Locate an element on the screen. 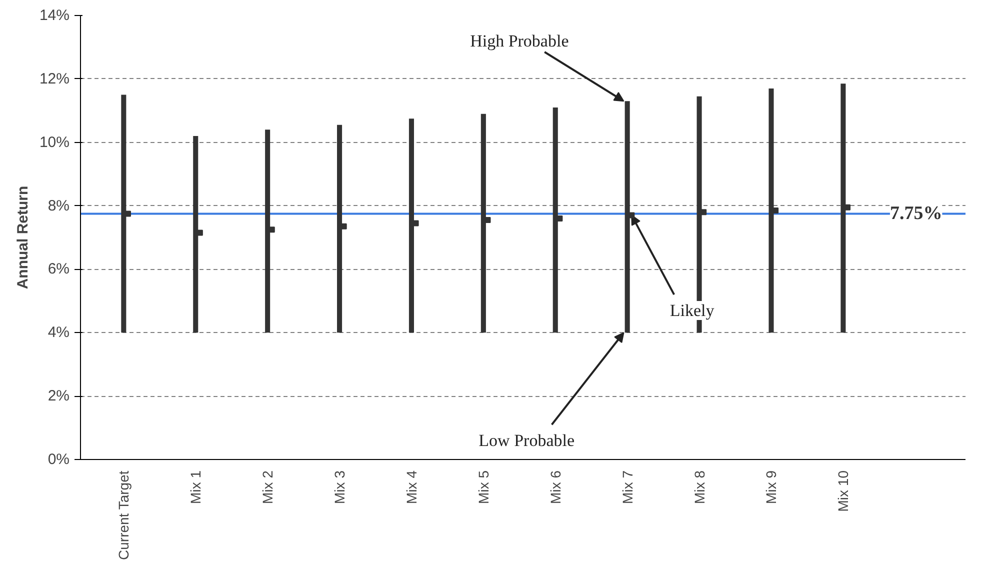  annotation: High Probable is located at coordinates (519, 40).